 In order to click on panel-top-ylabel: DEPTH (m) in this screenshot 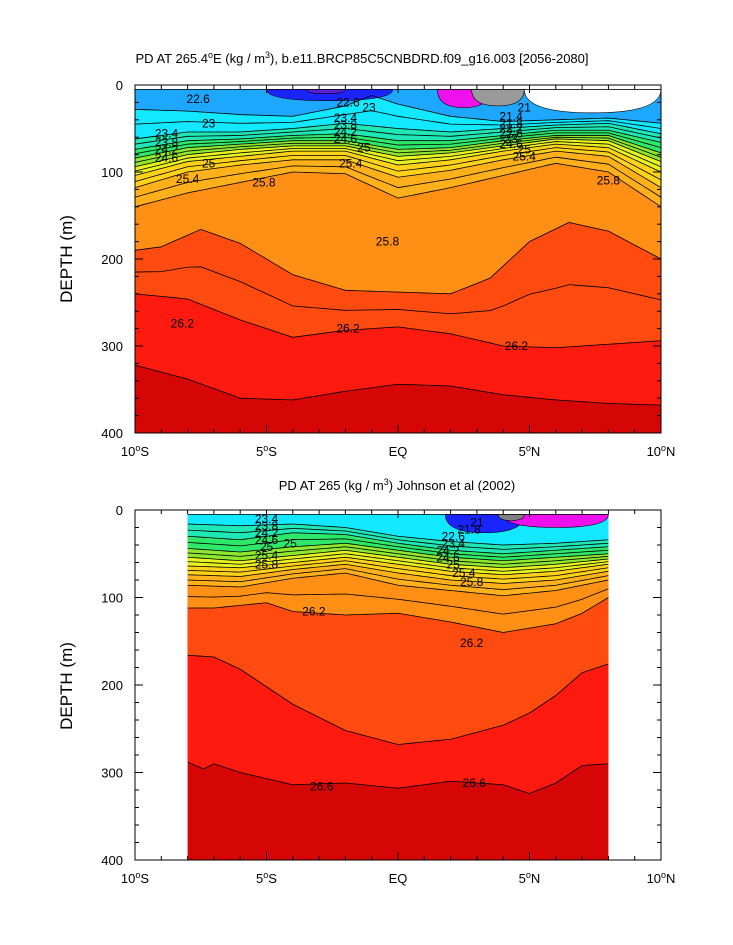, I will do `click(66, 259)`.